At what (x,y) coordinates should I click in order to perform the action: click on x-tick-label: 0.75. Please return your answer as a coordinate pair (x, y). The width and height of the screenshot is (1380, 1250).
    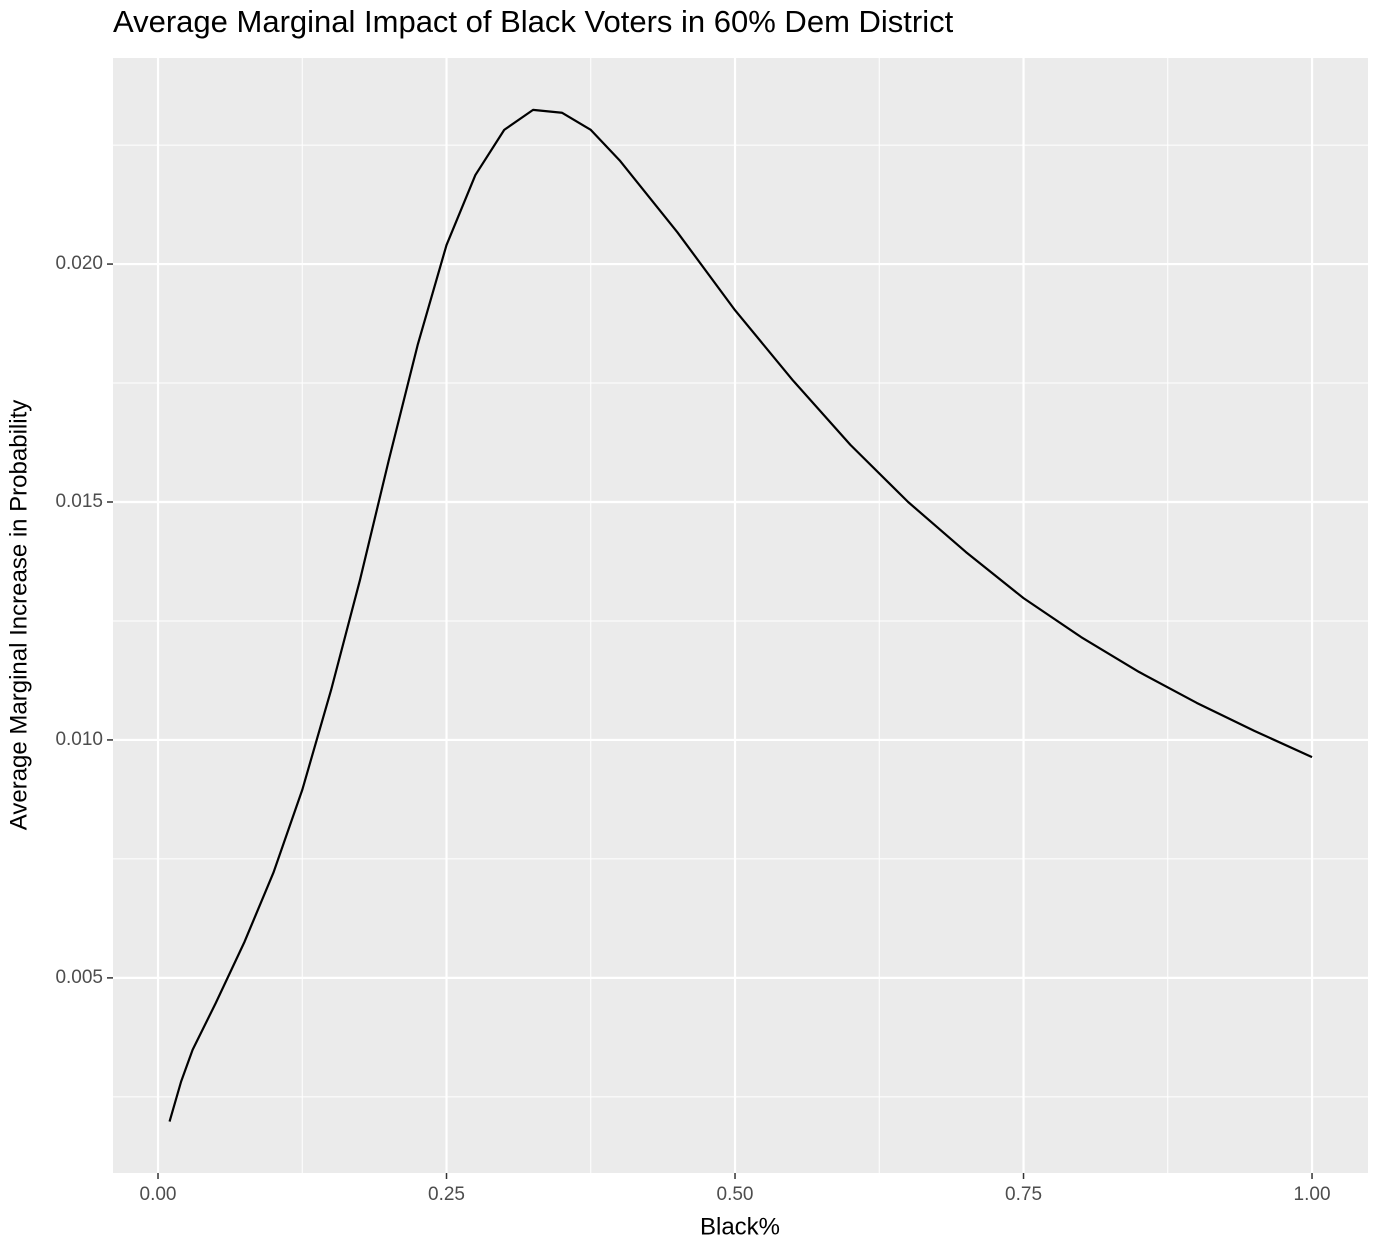
    Looking at the image, I should click on (1023, 1194).